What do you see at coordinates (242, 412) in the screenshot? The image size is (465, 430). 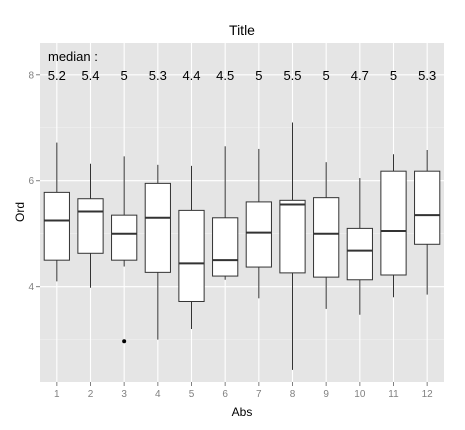 I see `x-axis-title: Abs` at bounding box center [242, 412].